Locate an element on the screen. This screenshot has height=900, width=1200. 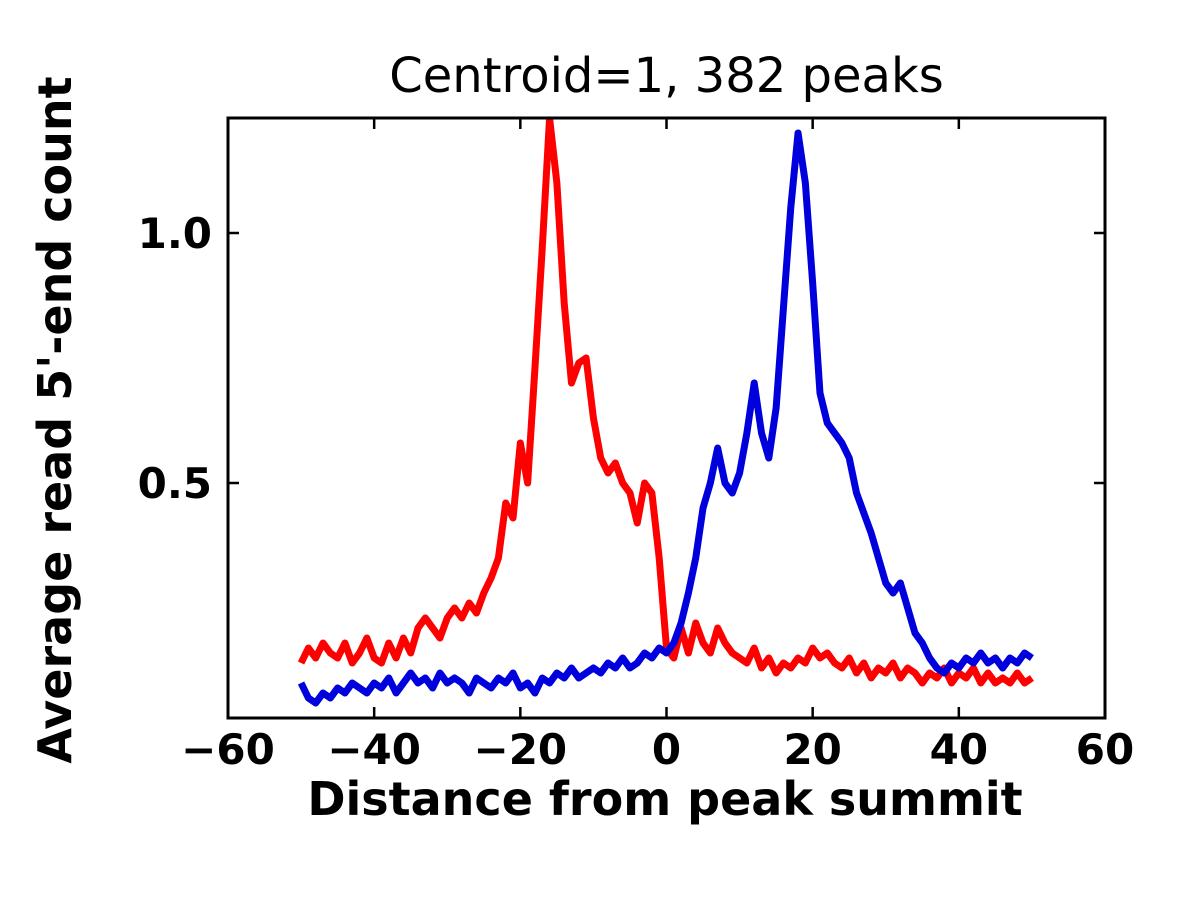
y-axis-label: Average read 5'-end count is located at coordinates (55, 420).